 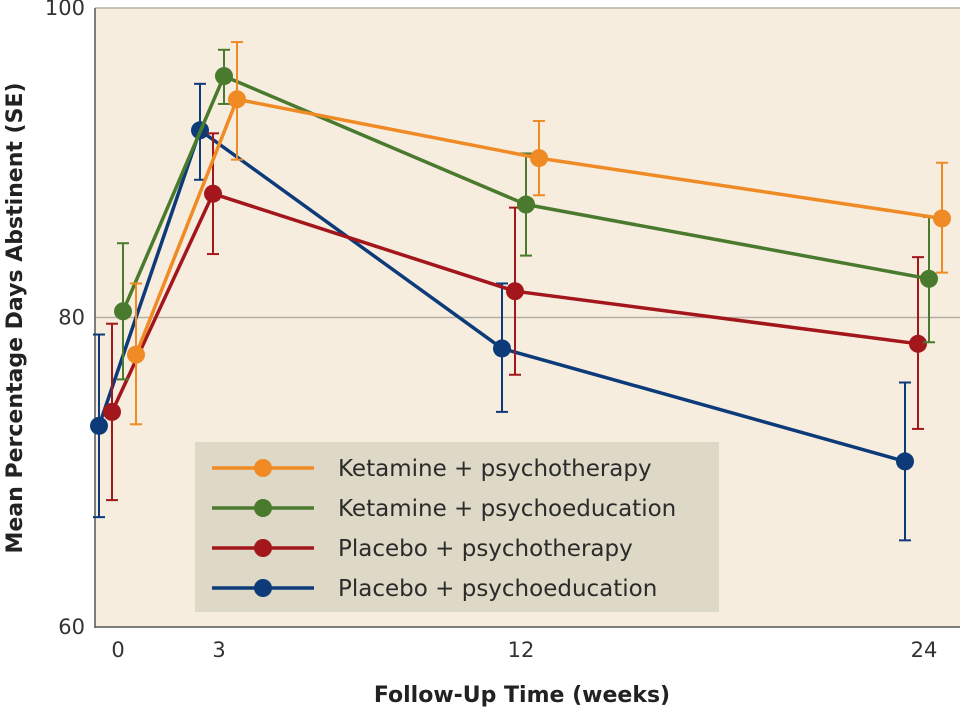 What do you see at coordinates (924, 650) in the screenshot?
I see `x-tick-label: 24` at bounding box center [924, 650].